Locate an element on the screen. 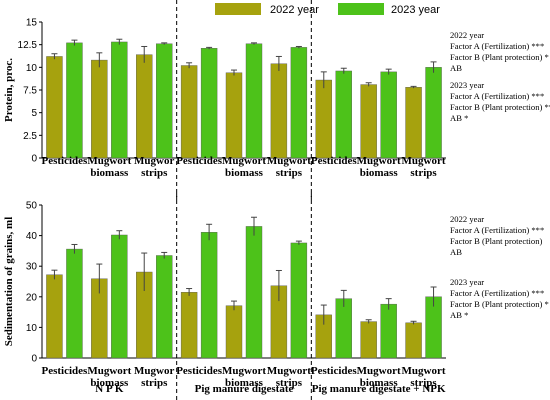  group-label: Pig manure digestate is located at coordinates (244, 389).